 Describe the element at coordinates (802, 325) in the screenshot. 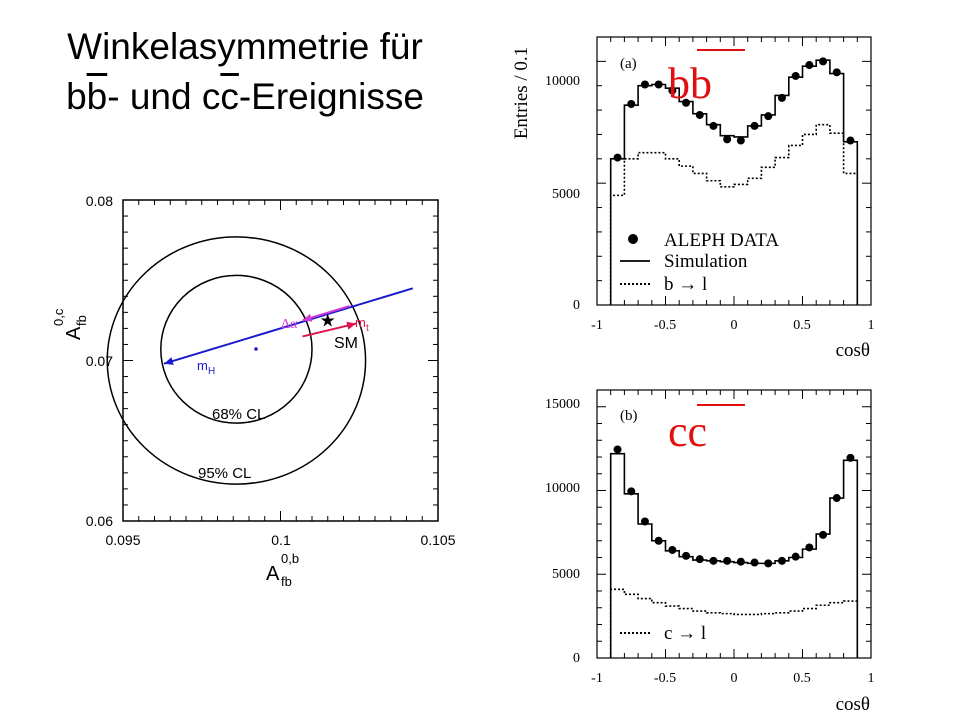

I see `a-x-tick-3: 0.5` at that location.